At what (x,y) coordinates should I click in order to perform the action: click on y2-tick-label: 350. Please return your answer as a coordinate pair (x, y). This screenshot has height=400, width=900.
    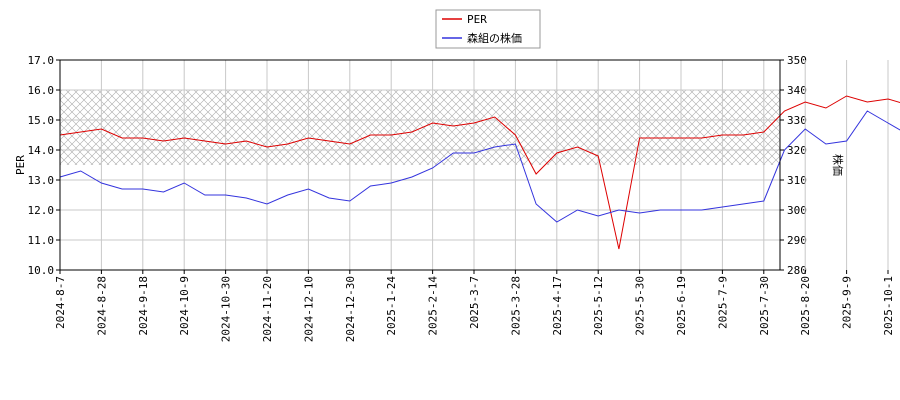
    Looking at the image, I should click on (797, 60).